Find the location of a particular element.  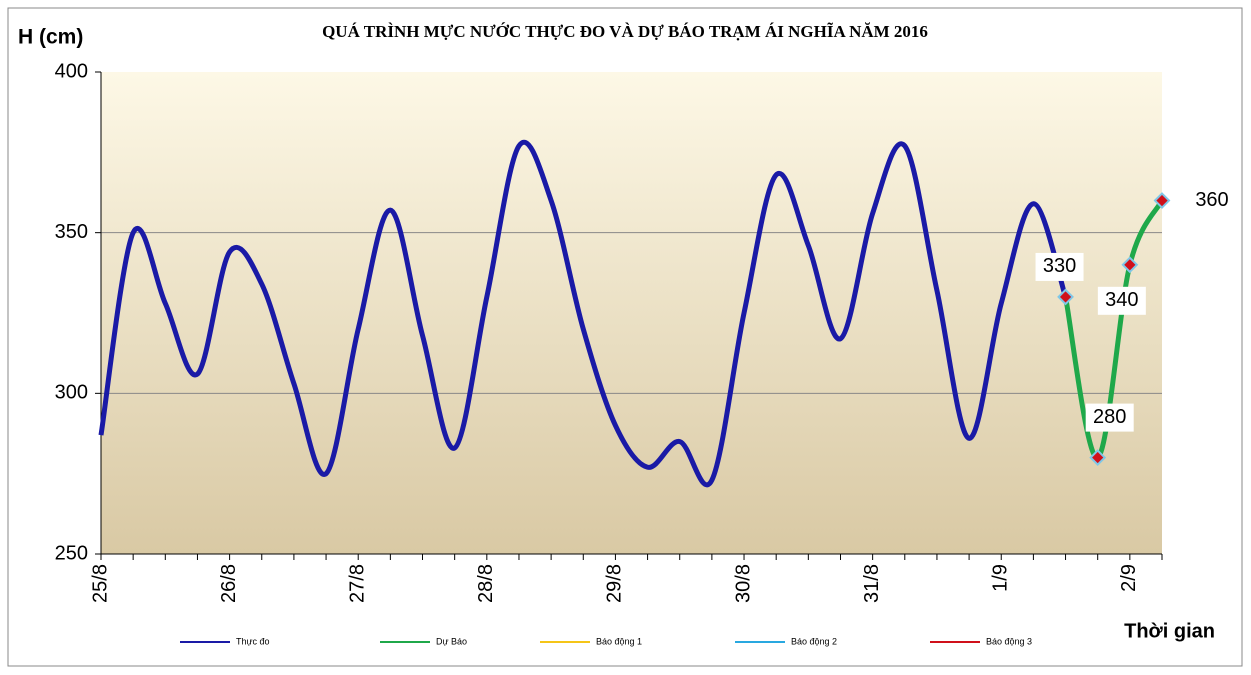

legend-label: Báo động 2 is located at coordinates (814, 641).